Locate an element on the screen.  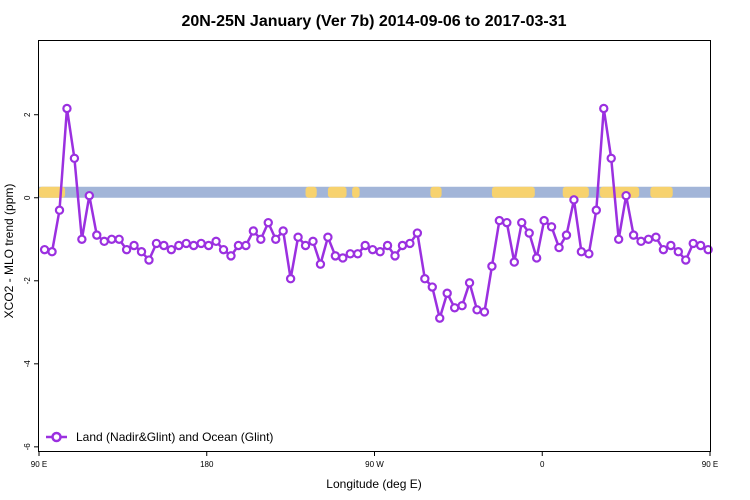
x-axis-label: Longitude (deg E) is located at coordinates (373, 484).